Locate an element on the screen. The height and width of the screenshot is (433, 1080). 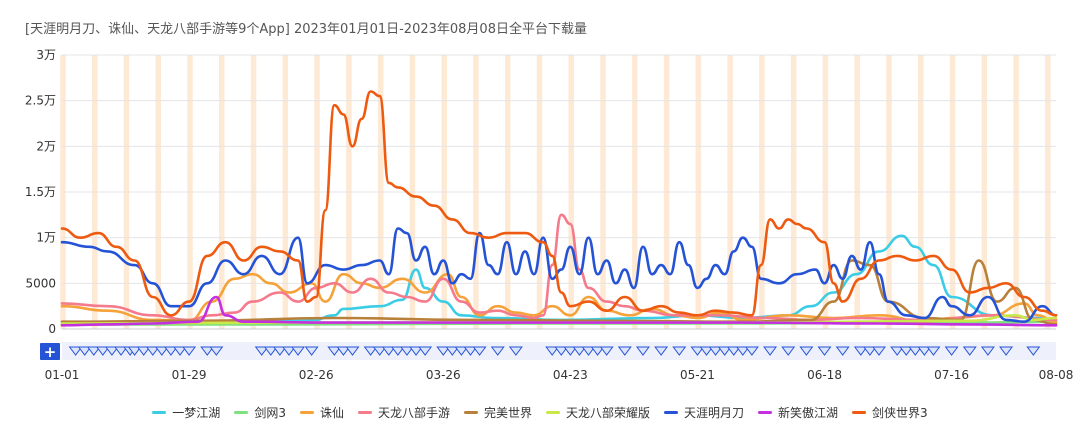
legend-item: 完美世界 is located at coordinates (497, 412).